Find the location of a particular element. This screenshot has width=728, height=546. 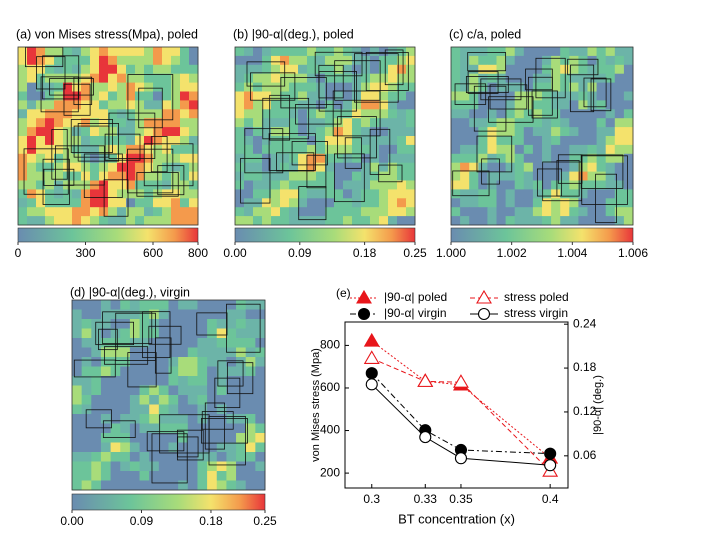

x-tick-label: 0.4 is located at coordinates (550, 499).